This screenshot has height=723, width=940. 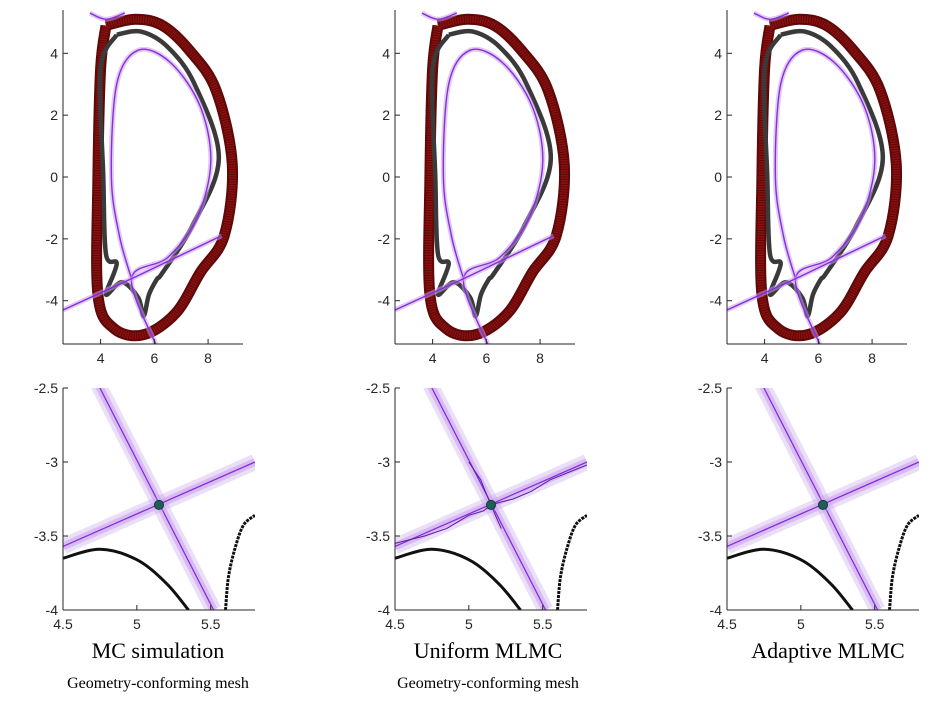 What do you see at coordinates (827, 650) in the screenshot?
I see `panel-caption: Adaptive MLMC` at bounding box center [827, 650].